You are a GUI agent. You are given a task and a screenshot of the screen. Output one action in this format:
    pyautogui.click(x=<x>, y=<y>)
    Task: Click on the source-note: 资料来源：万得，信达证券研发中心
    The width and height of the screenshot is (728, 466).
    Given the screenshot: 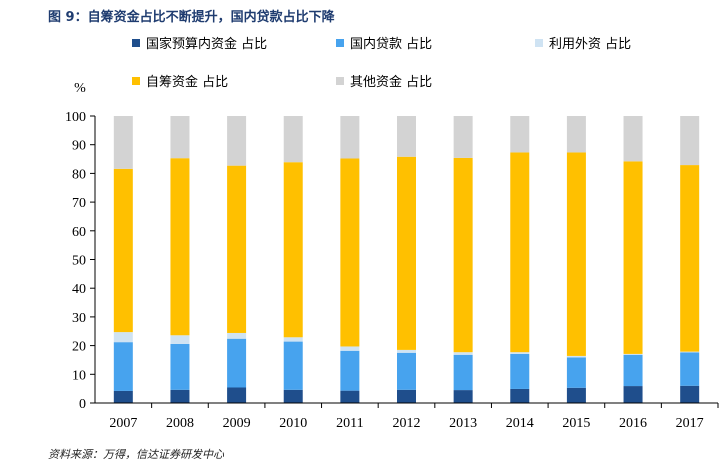 What is the action you would take?
    pyautogui.click(x=136, y=454)
    